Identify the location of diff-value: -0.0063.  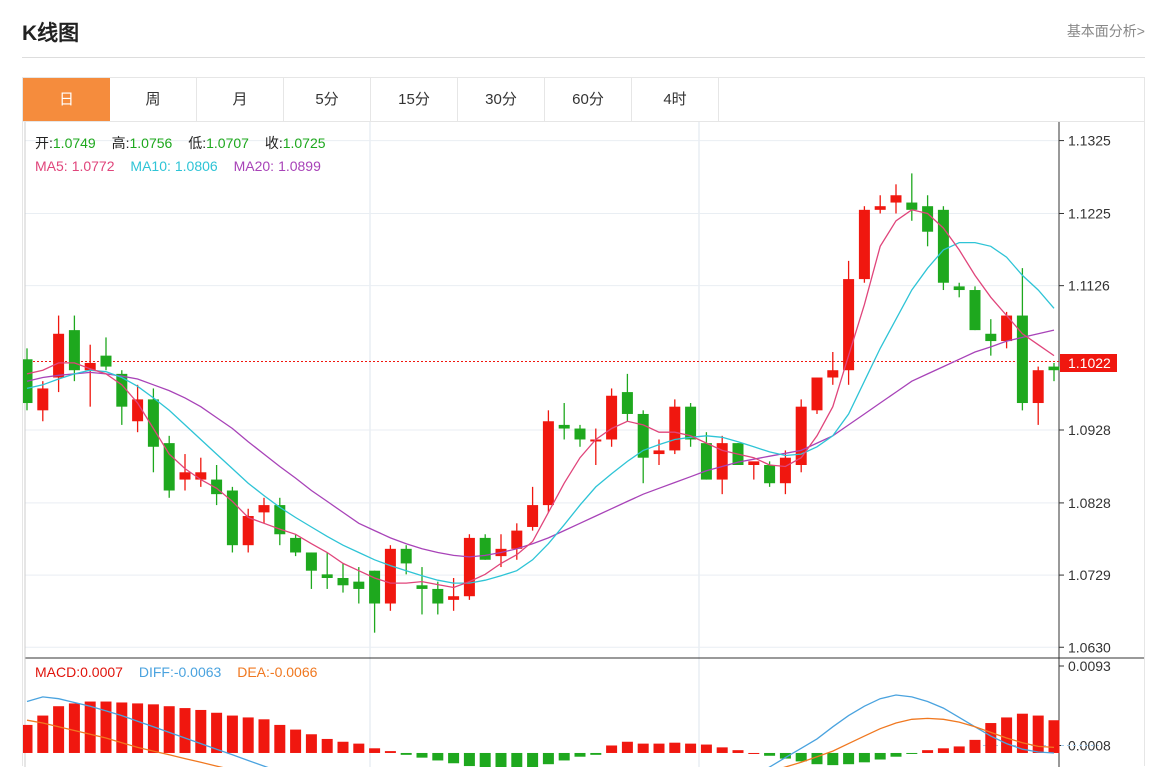
(198, 672).